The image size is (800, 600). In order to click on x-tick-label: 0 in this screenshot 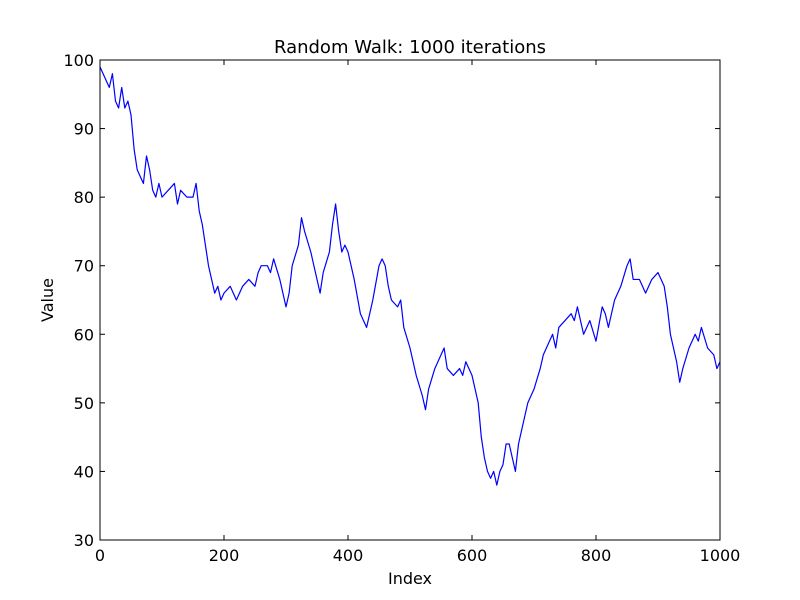, I will do `click(100, 555)`.